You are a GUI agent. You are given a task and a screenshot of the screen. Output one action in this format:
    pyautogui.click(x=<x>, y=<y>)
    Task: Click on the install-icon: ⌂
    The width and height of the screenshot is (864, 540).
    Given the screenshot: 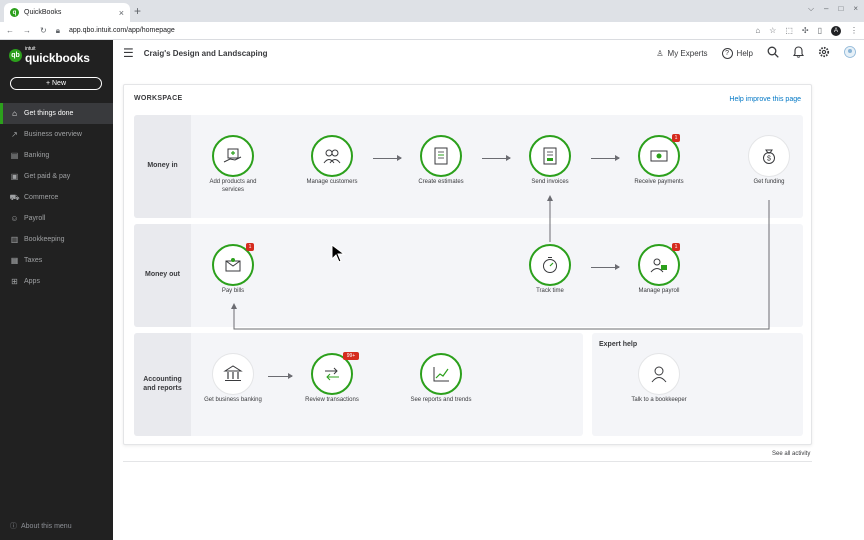 What is the action you would take?
    pyautogui.click(x=758, y=30)
    